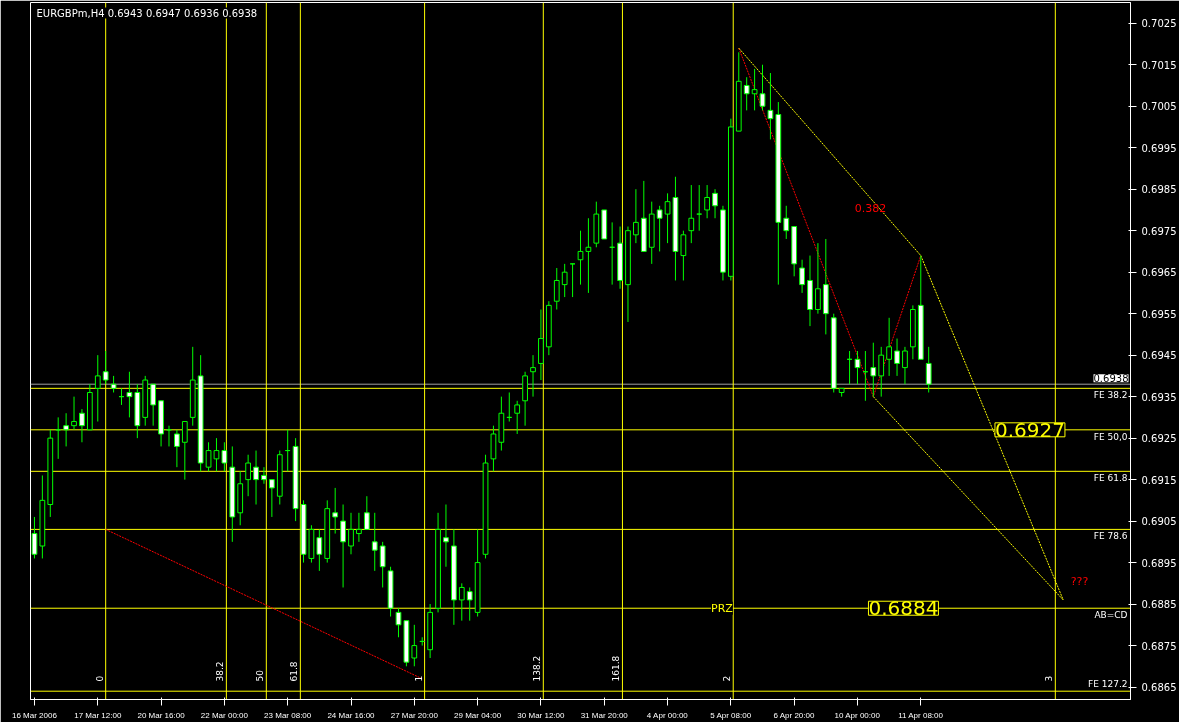  I want to click on ref-line-label: FE 50,0, so click(1110, 436).